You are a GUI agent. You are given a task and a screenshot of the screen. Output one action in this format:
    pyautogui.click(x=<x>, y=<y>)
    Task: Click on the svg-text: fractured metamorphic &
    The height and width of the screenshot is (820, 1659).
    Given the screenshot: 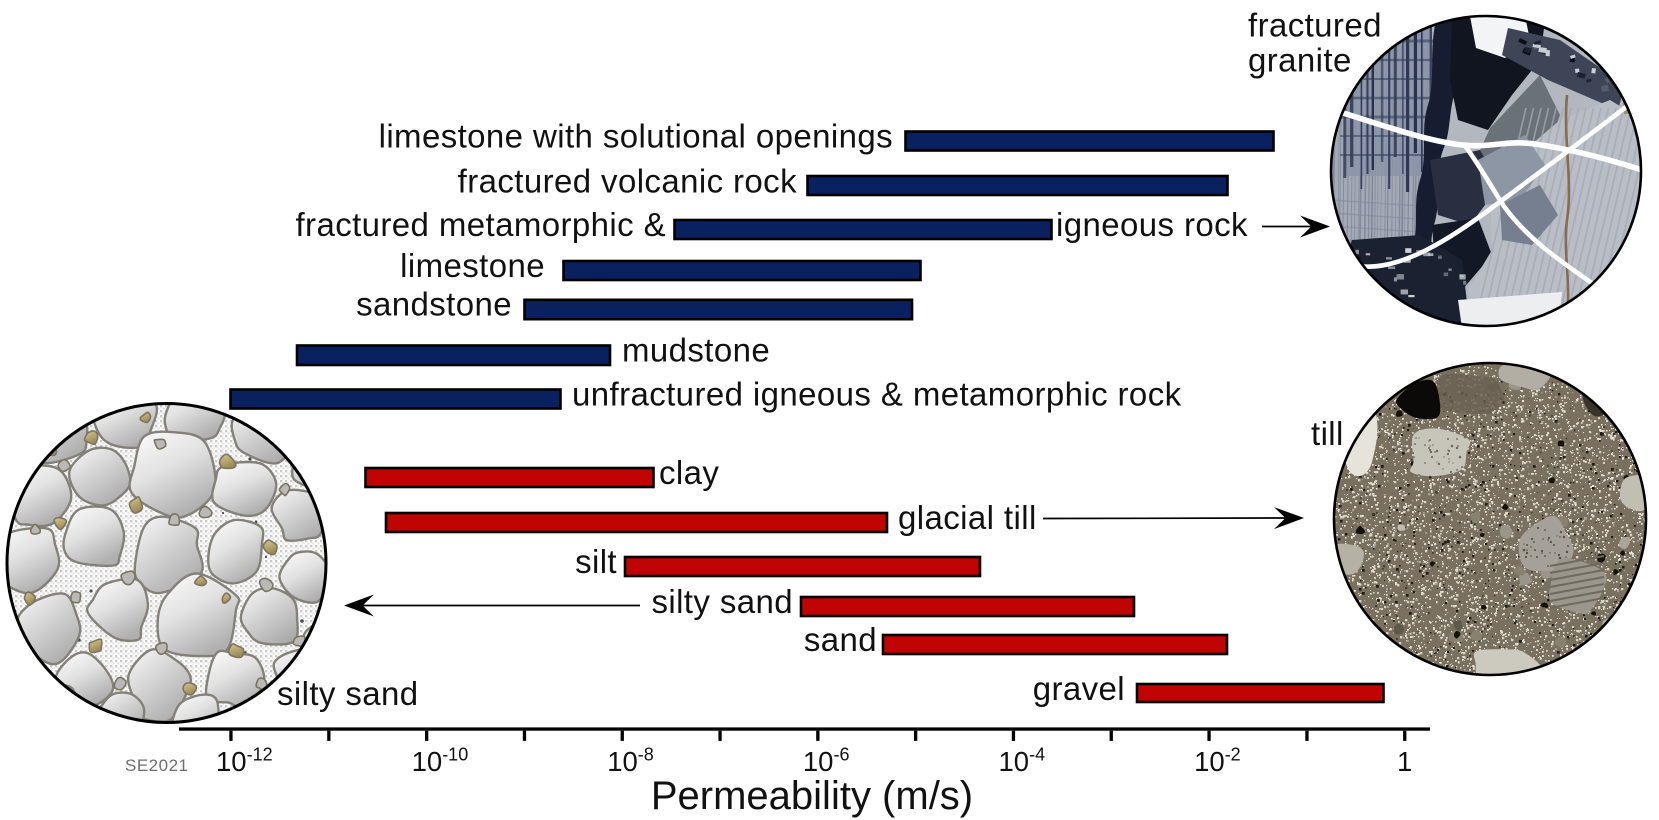 What is the action you would take?
    pyautogui.click(x=480, y=224)
    